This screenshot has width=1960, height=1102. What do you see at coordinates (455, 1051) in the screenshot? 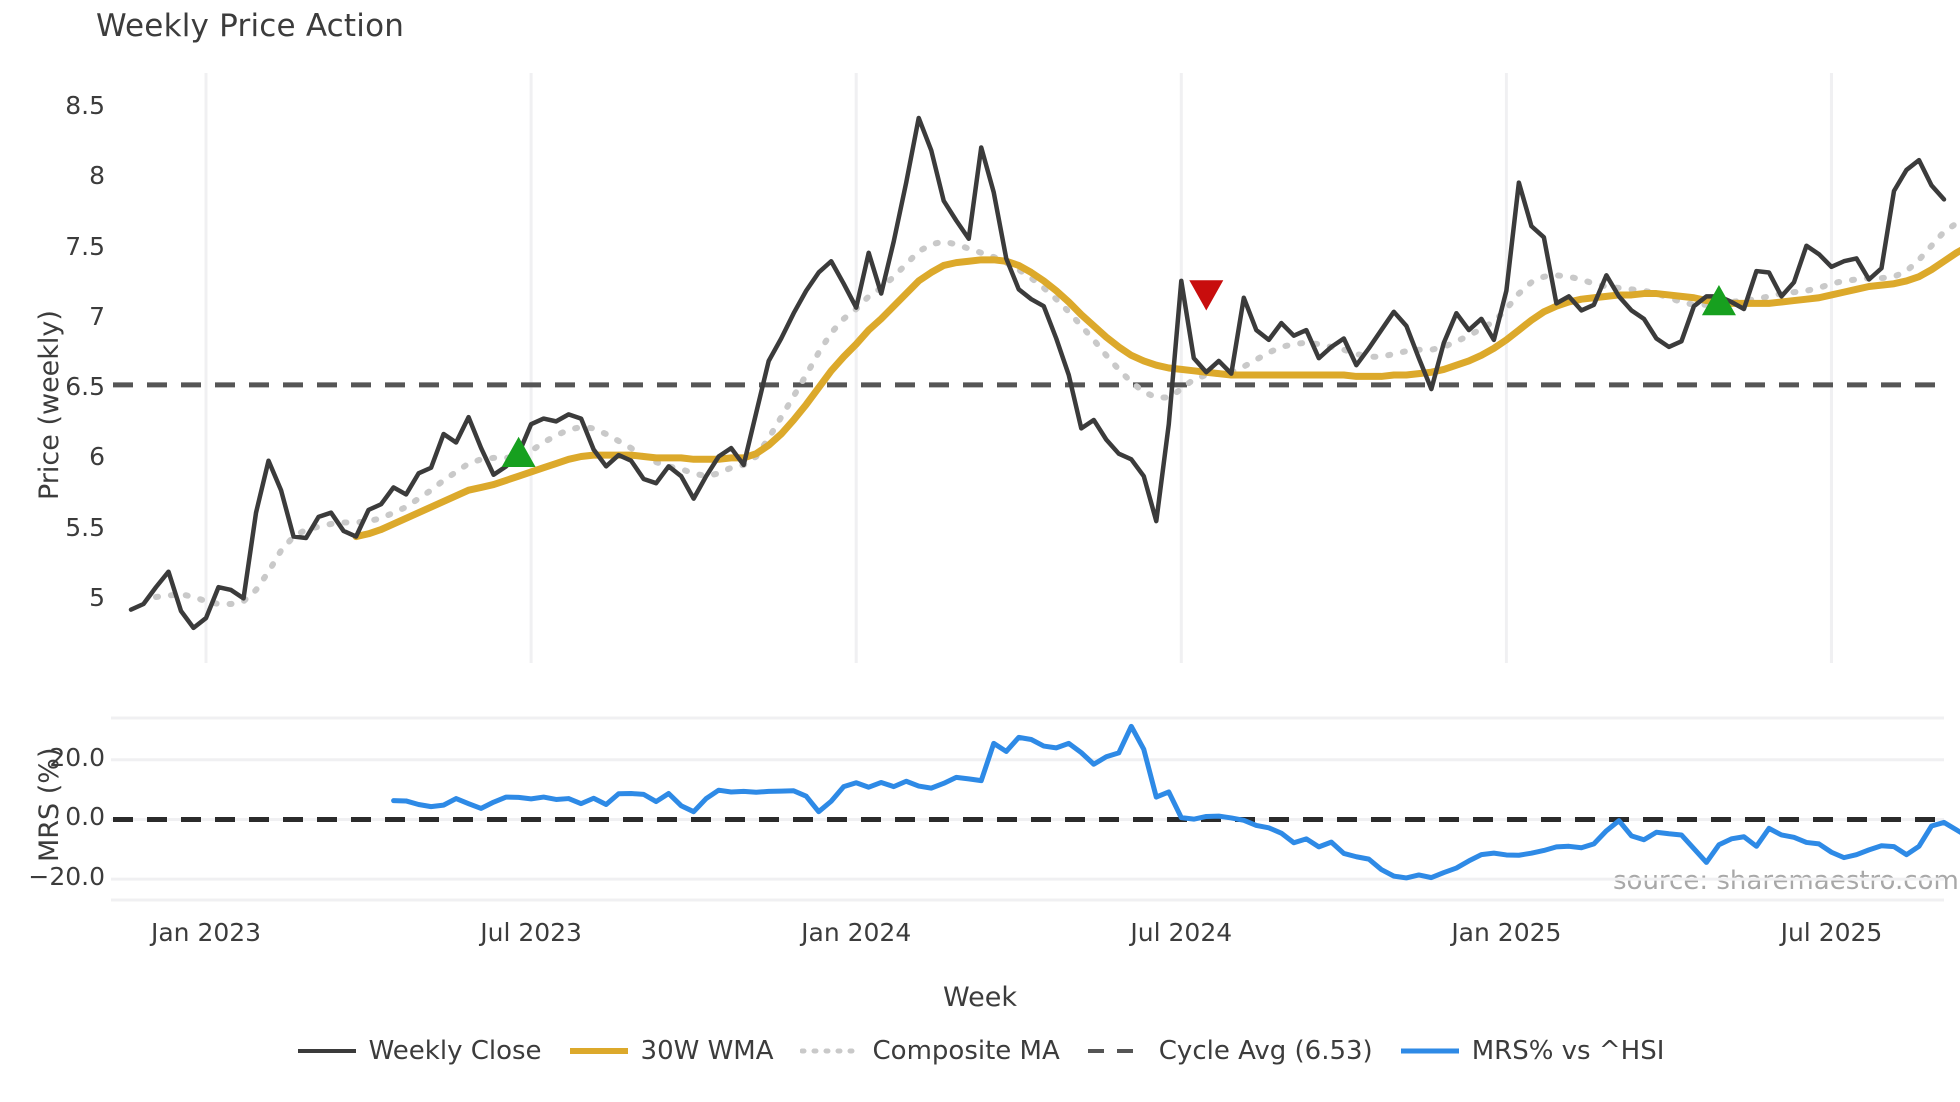
I see `legend-label: Weekly Close` at bounding box center [455, 1051].